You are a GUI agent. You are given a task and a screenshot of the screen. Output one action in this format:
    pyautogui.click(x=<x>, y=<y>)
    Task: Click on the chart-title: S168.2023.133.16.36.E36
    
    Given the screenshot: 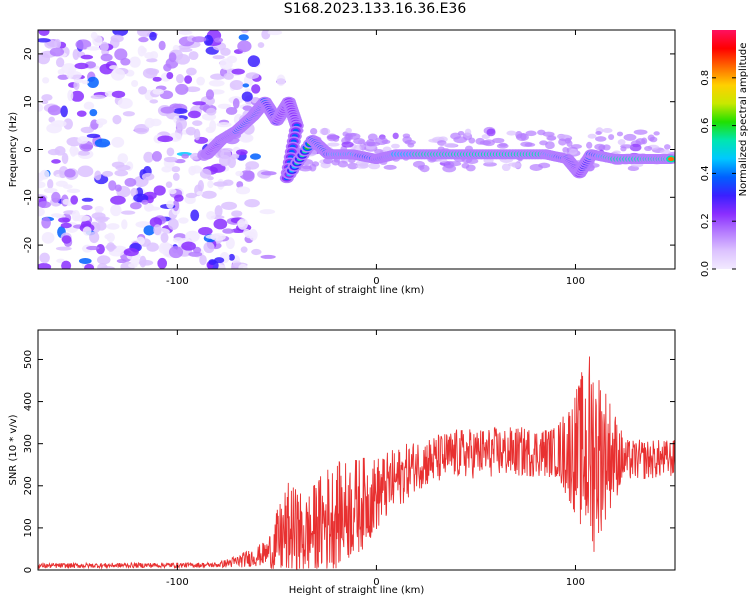 What is the action you would take?
    pyautogui.click(x=375, y=9)
    